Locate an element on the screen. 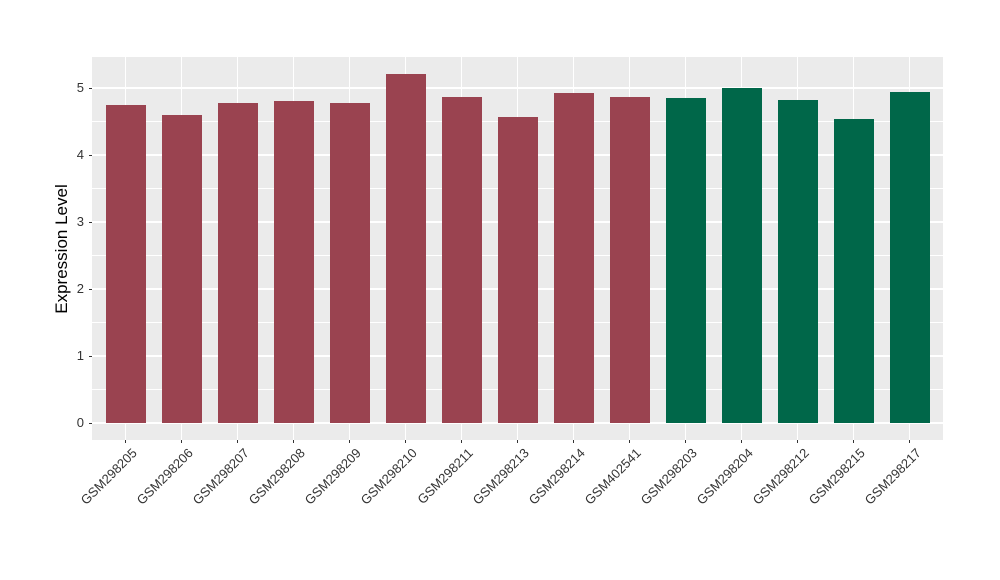 The height and width of the screenshot is (580, 1000). x-tick-label-GSM298214: GSM298214 is located at coordinates (556, 476).